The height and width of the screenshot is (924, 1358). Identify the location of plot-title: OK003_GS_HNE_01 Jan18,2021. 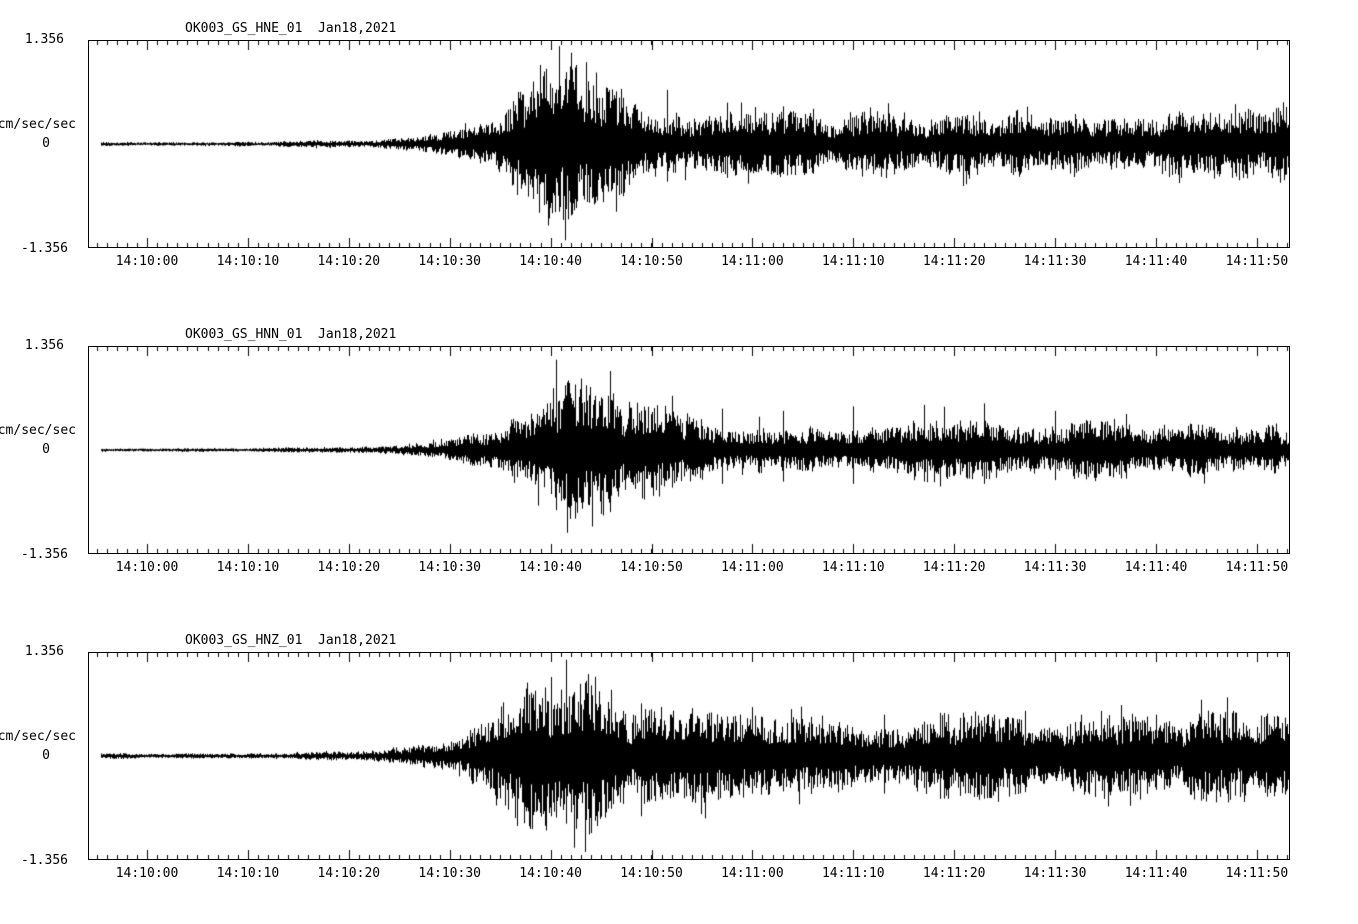
(291, 28).